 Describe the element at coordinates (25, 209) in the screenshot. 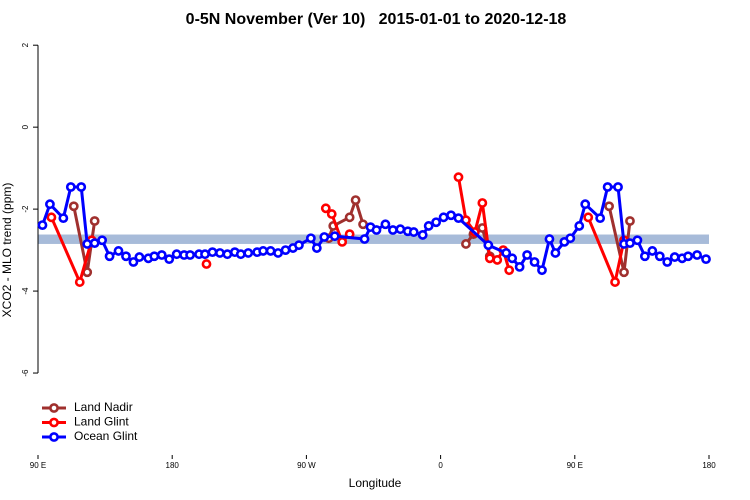

I see `y-tick-label: -2` at that location.